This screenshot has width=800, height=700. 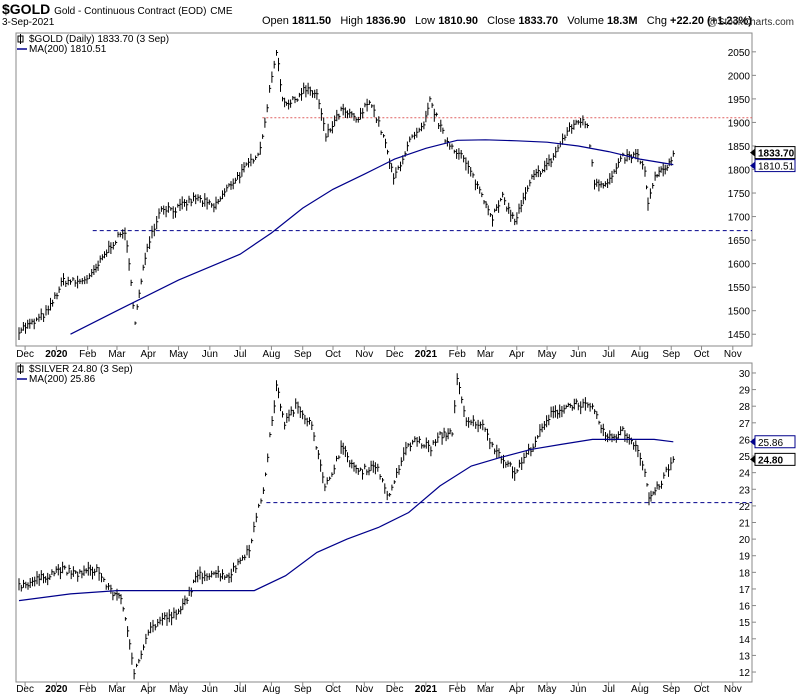 What do you see at coordinates (739, 147) in the screenshot?
I see `y-tick-label: 1850` at bounding box center [739, 147].